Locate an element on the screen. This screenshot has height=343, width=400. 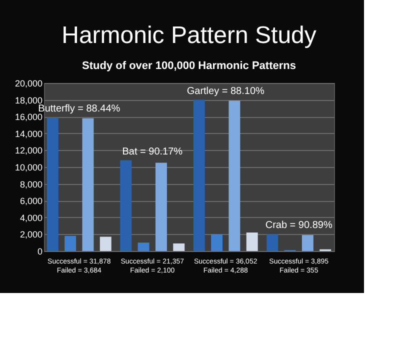
y-tick-label: 12,000 is located at coordinates (28, 151).